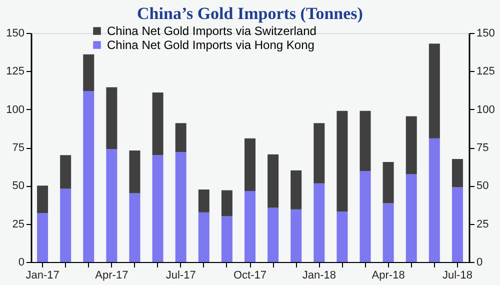  Describe the element at coordinates (111, 276) in the screenshot. I see `x-tick-label: Apr-17` at that location.